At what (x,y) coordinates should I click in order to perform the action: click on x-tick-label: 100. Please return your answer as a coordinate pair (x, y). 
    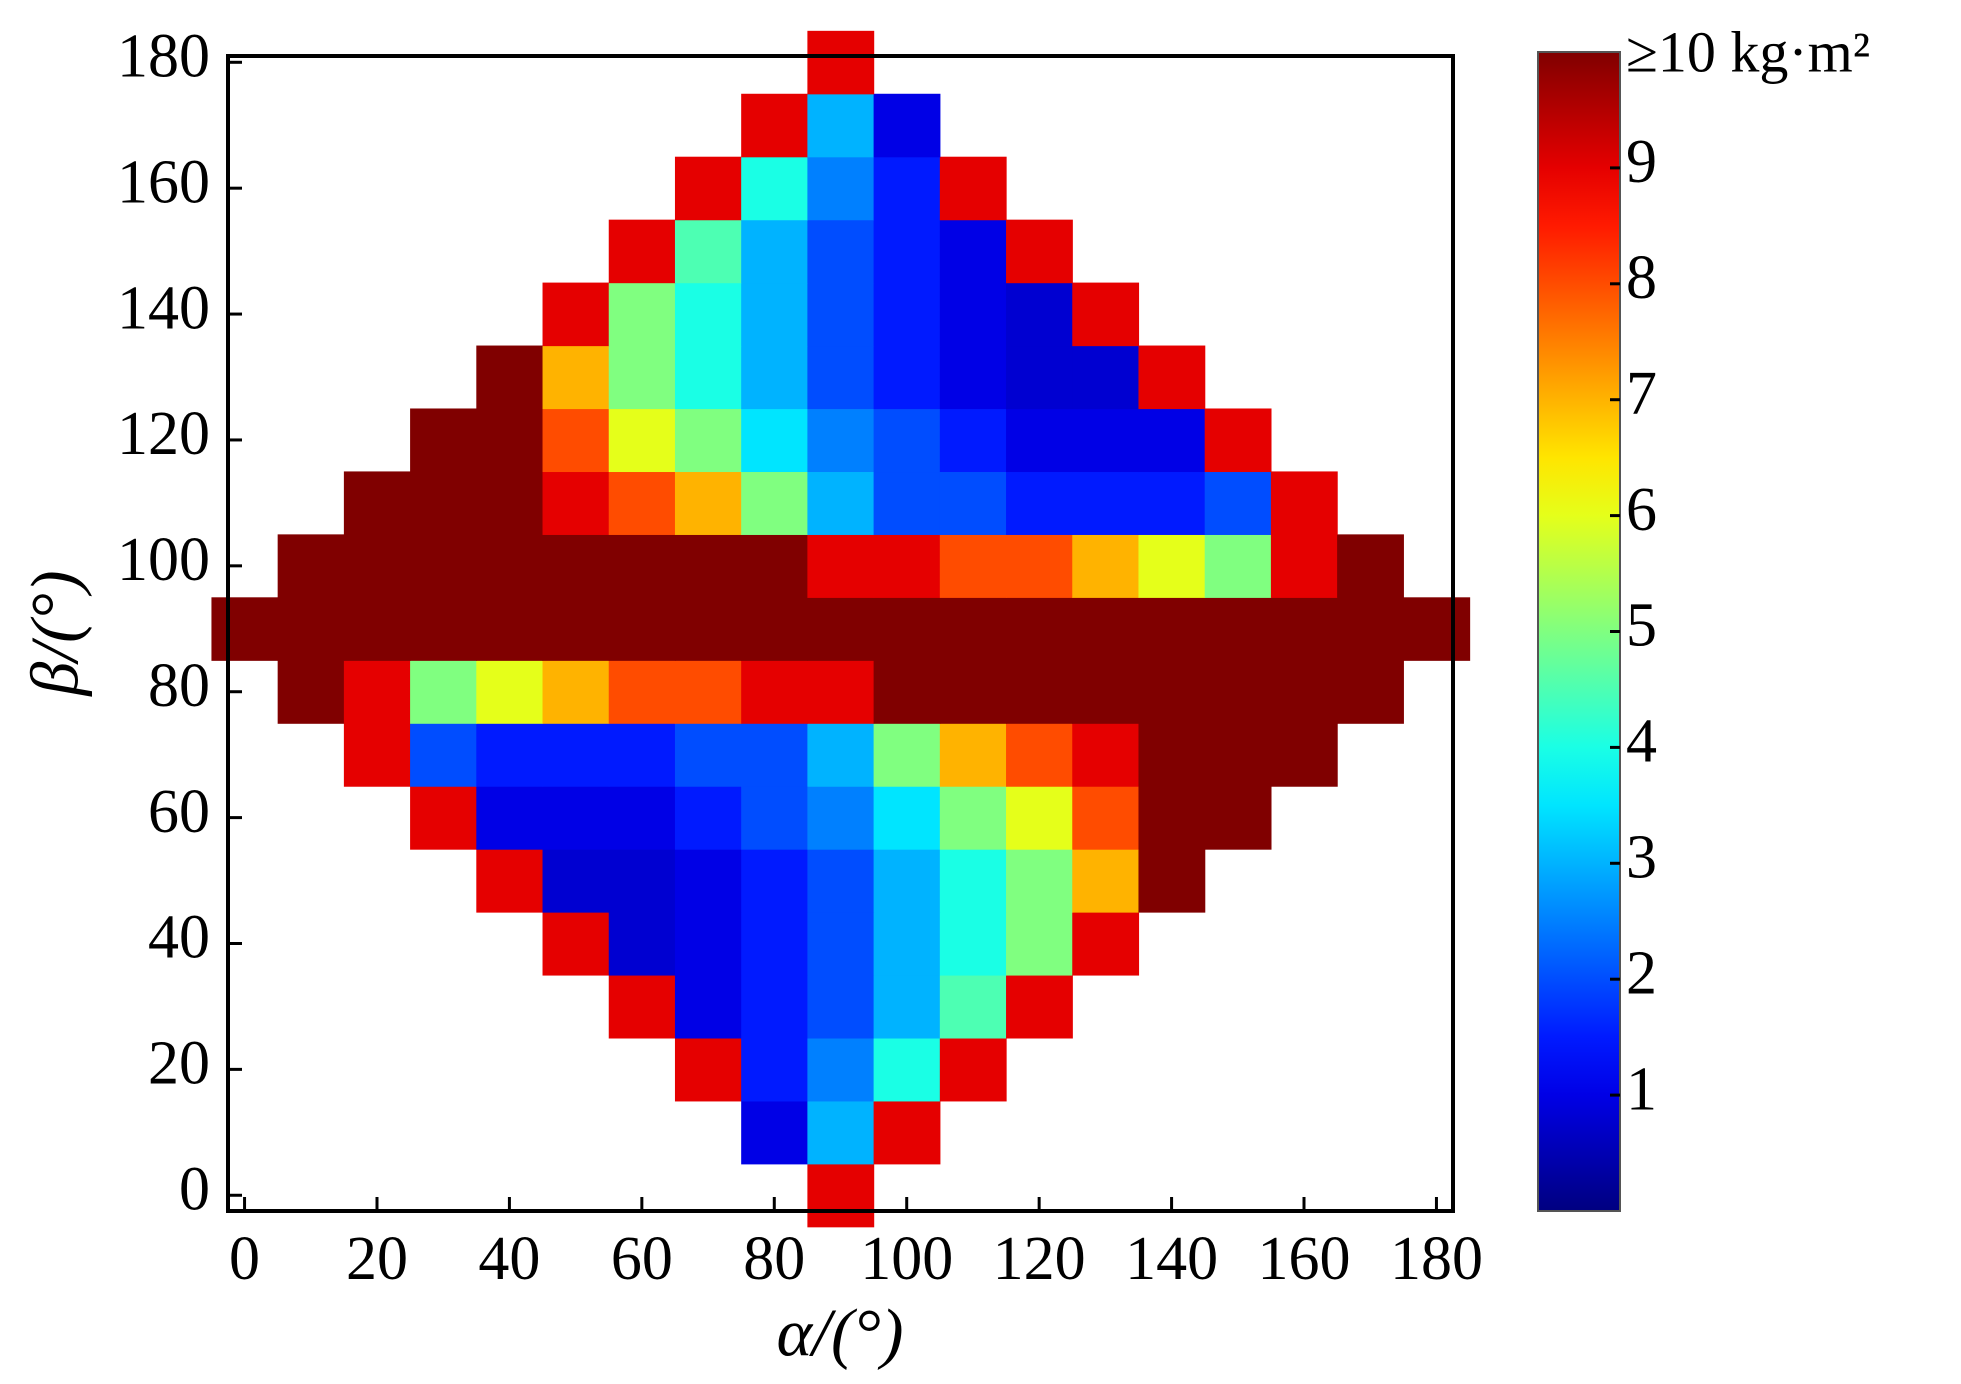
    Looking at the image, I should click on (906, 1259).